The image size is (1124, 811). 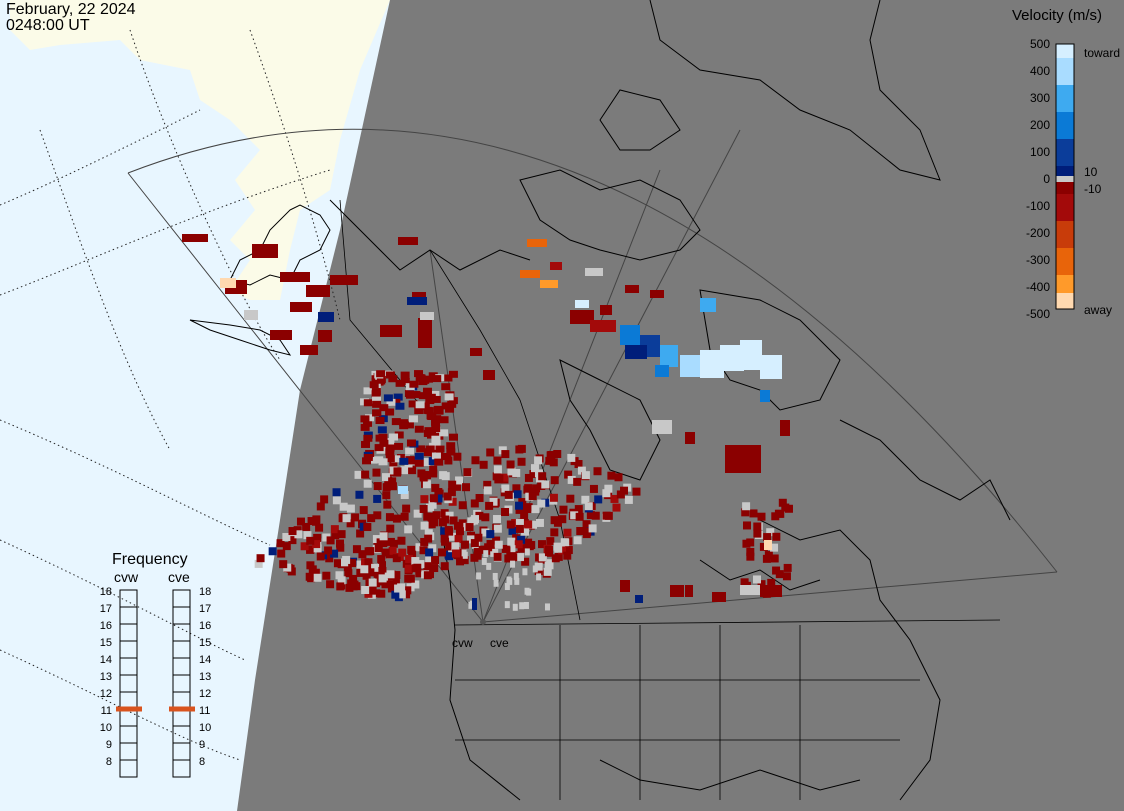 What do you see at coordinates (1040, 98) in the screenshot?
I see `legend-tick-label: 300` at bounding box center [1040, 98].